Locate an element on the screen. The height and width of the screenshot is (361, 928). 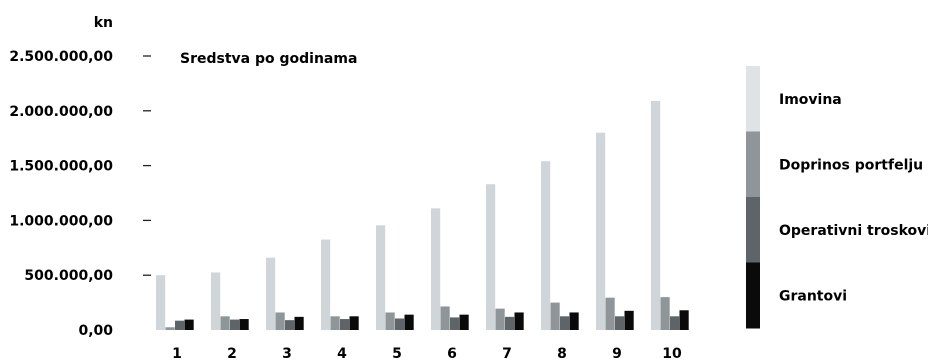
legend-swatch-grantovi is located at coordinates (753, 295).